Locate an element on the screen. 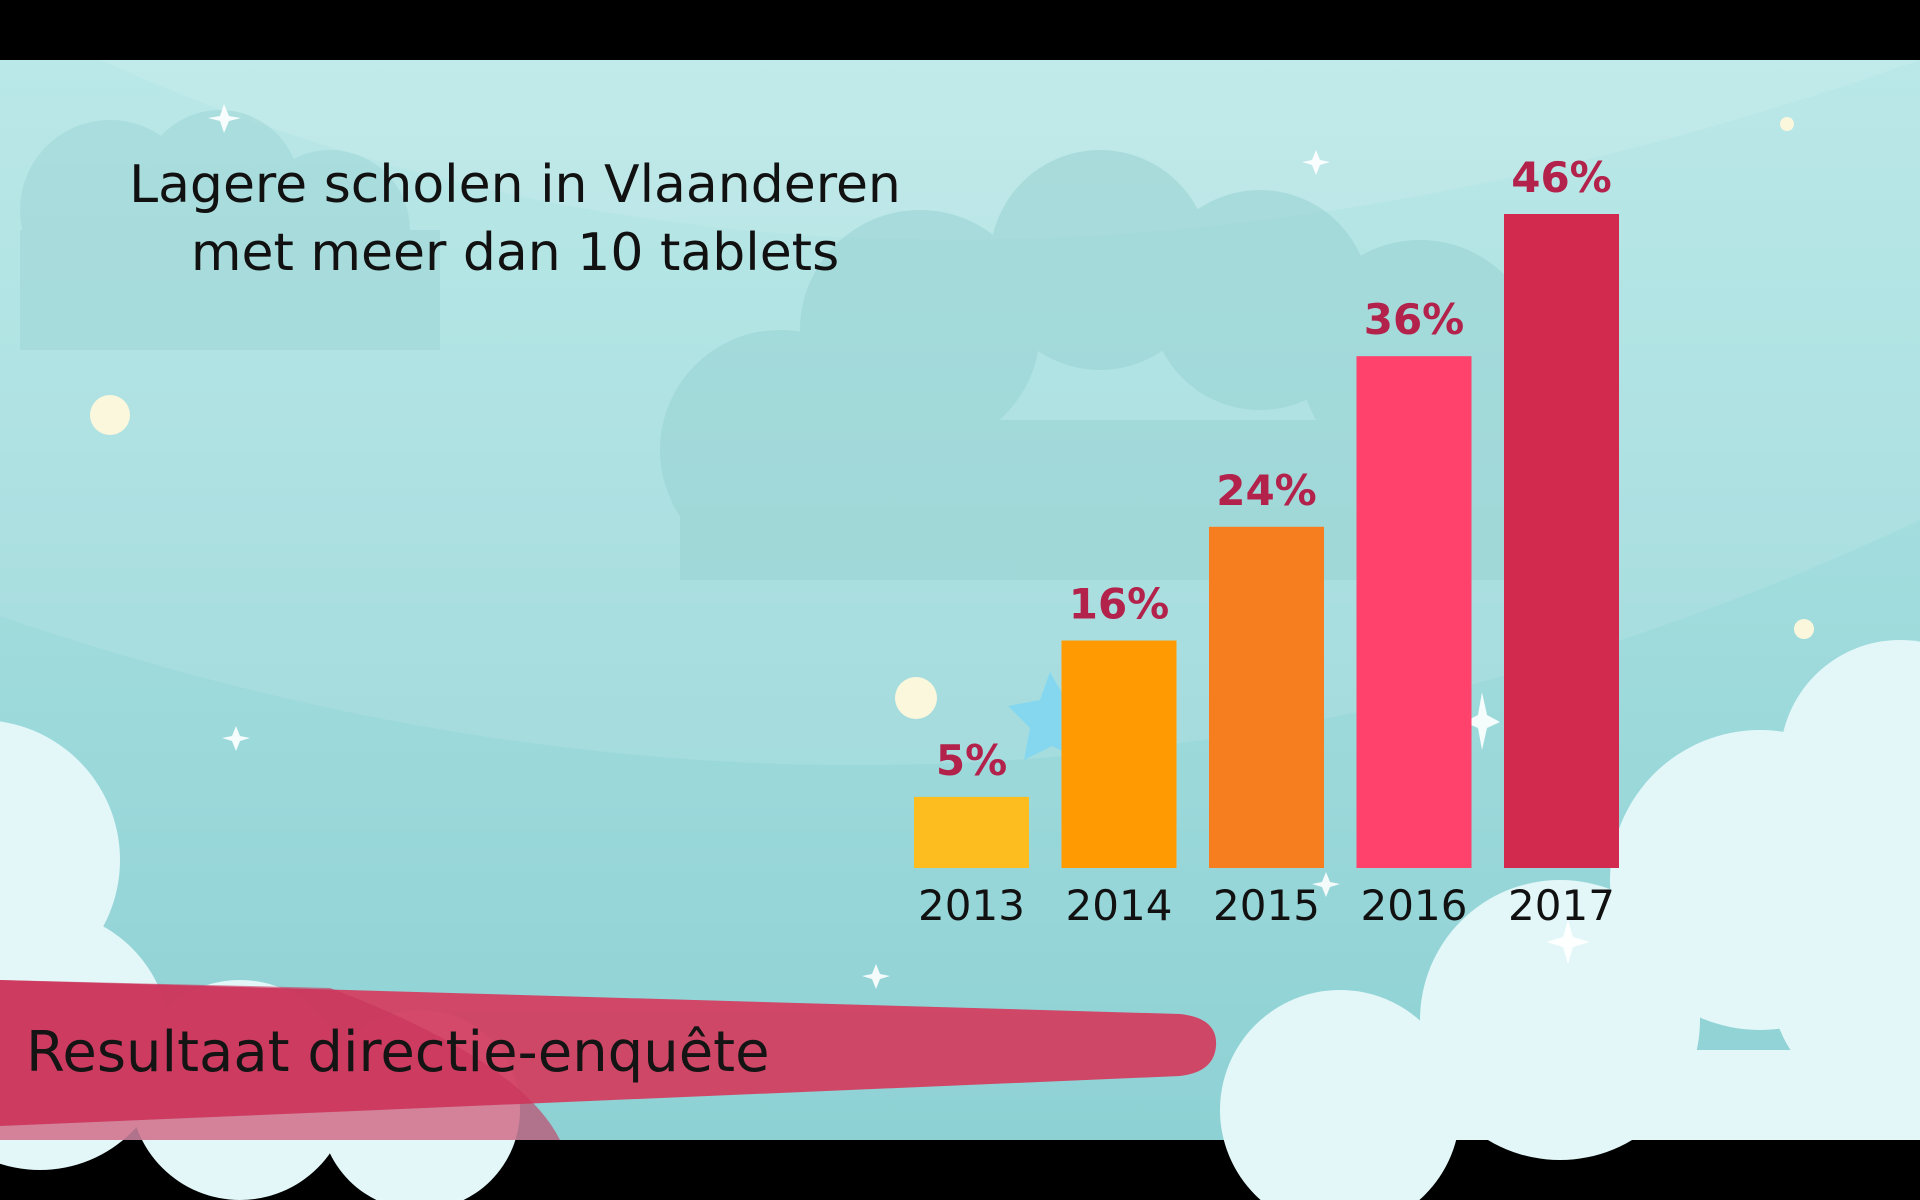 Image resolution: width=1920 pixels, height=1200 pixels. category-label-2015: 2015 is located at coordinates (1266, 905).